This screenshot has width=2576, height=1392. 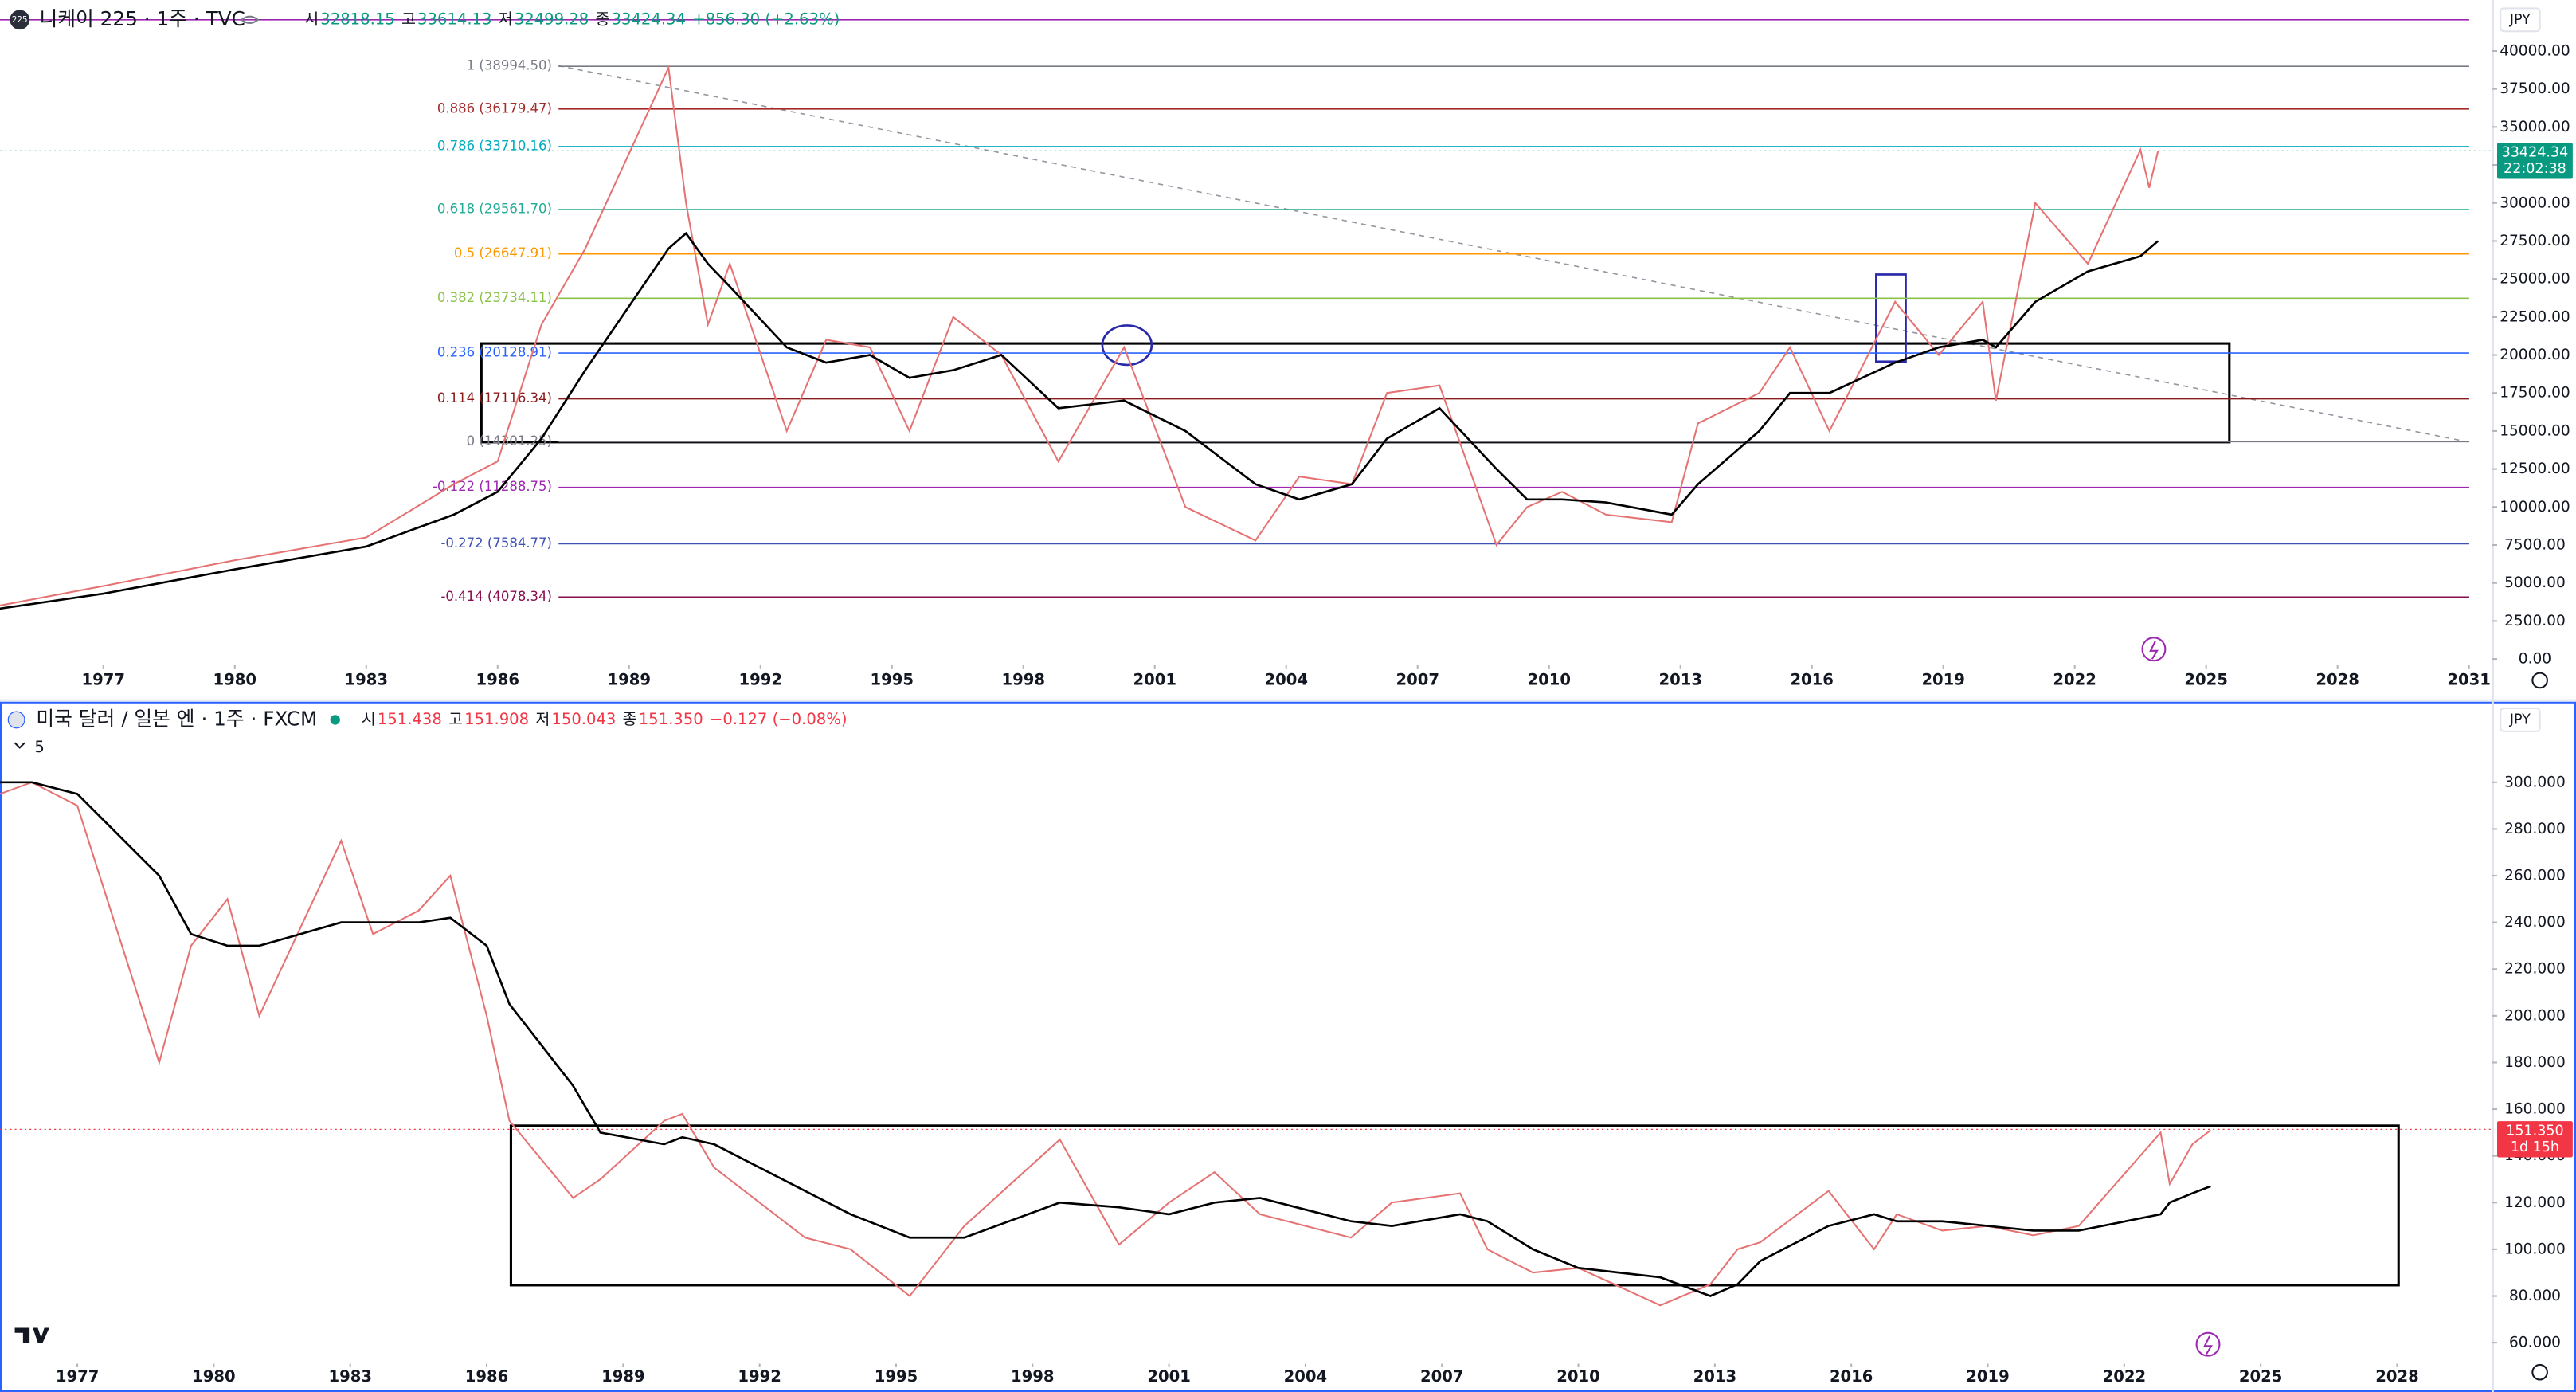 I want to click on last-price-label: 33424.34, so click(x=2535, y=152).